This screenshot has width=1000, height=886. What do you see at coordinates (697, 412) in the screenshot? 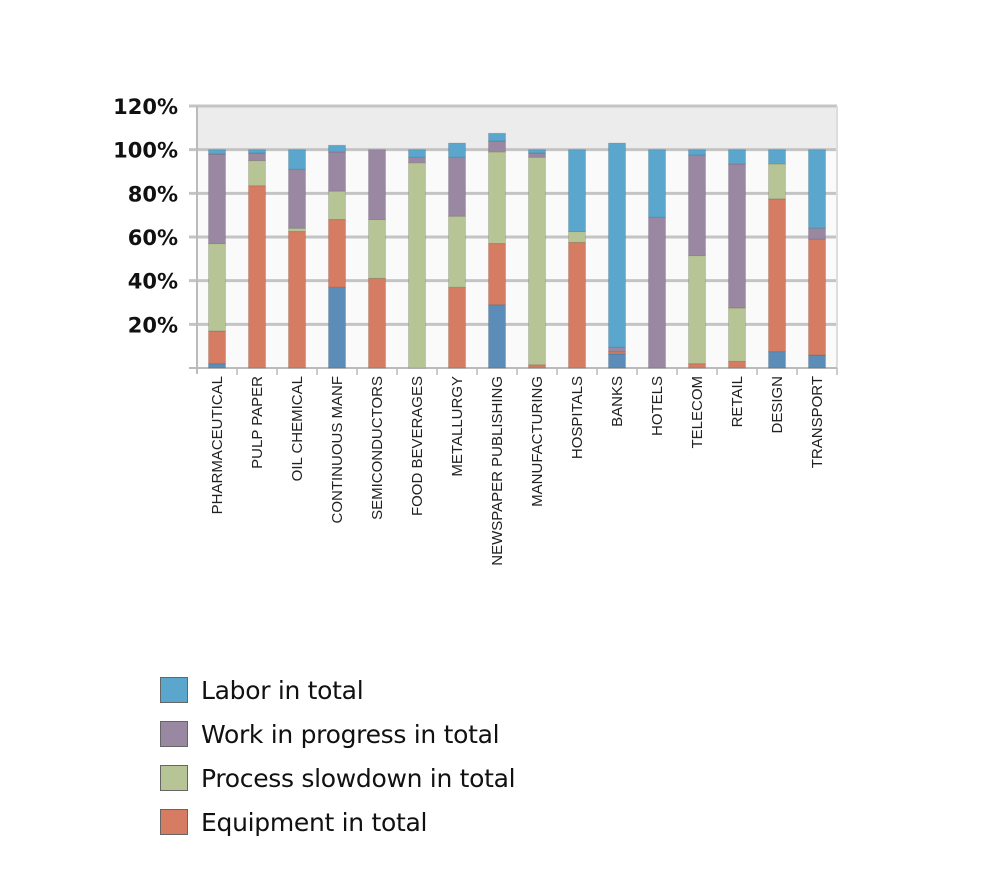
I see `x-tick-label: TELECOM` at bounding box center [697, 412].